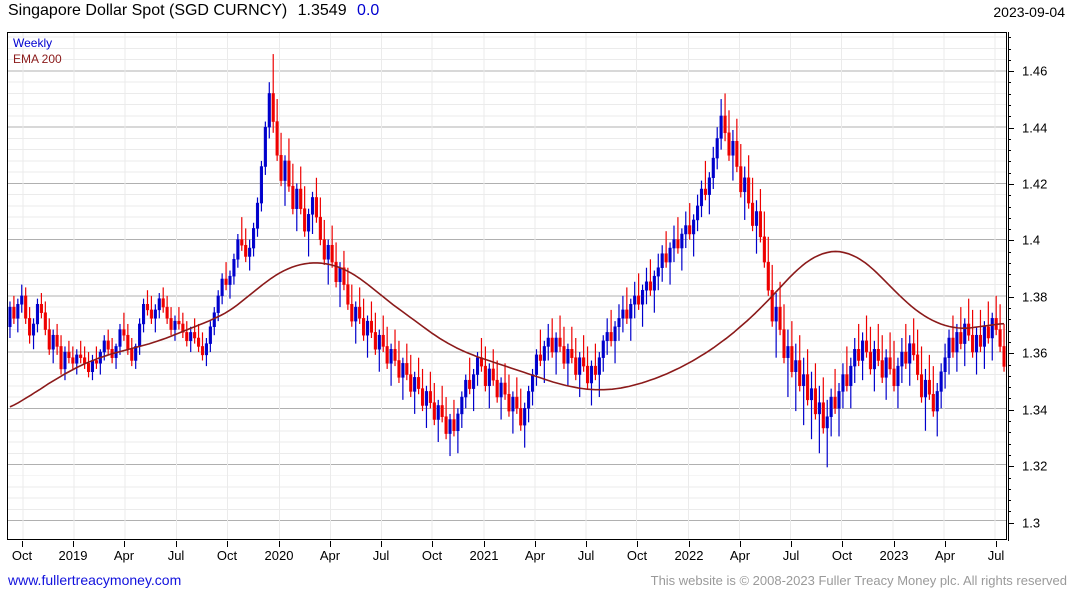  Describe the element at coordinates (484, 555) in the screenshot. I see `x-axis-tick-label: 2021` at that location.